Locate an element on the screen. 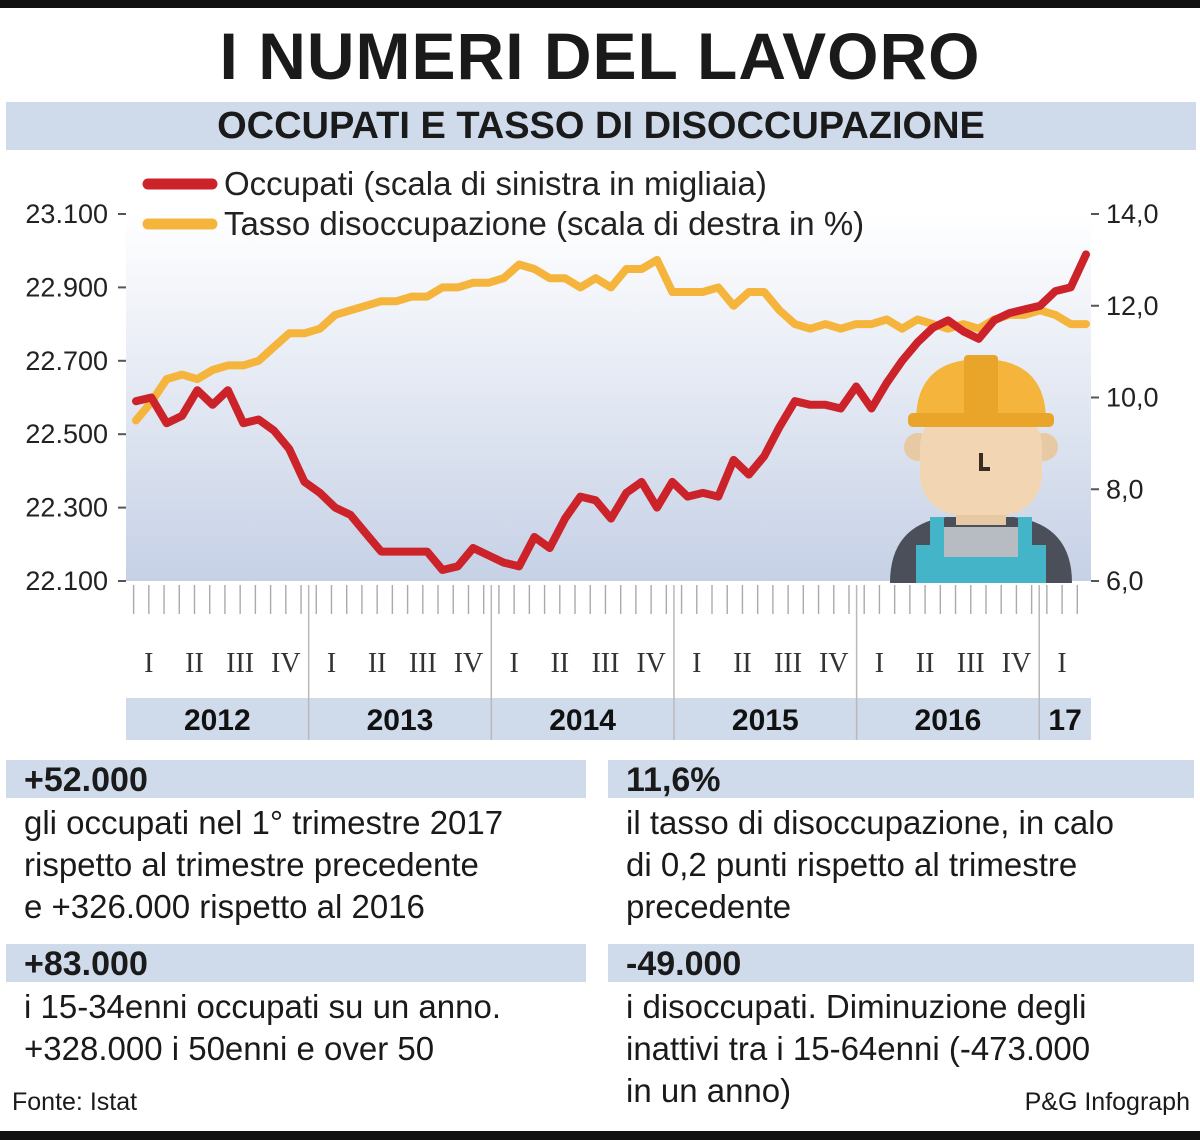 This screenshot has height=1140, width=1200. legend-label: Occupati (scala di sinistra in migliaia) is located at coordinates (495, 183).